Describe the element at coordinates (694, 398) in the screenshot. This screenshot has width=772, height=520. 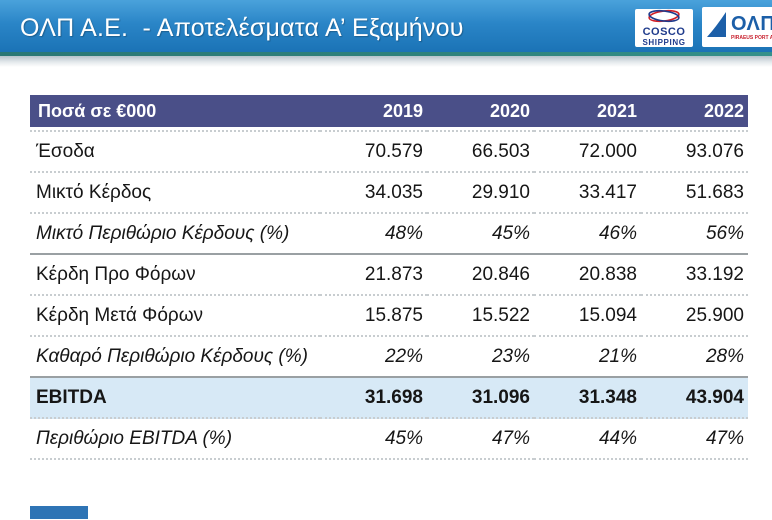
I see `row-value-2022: 43.904` at that location.